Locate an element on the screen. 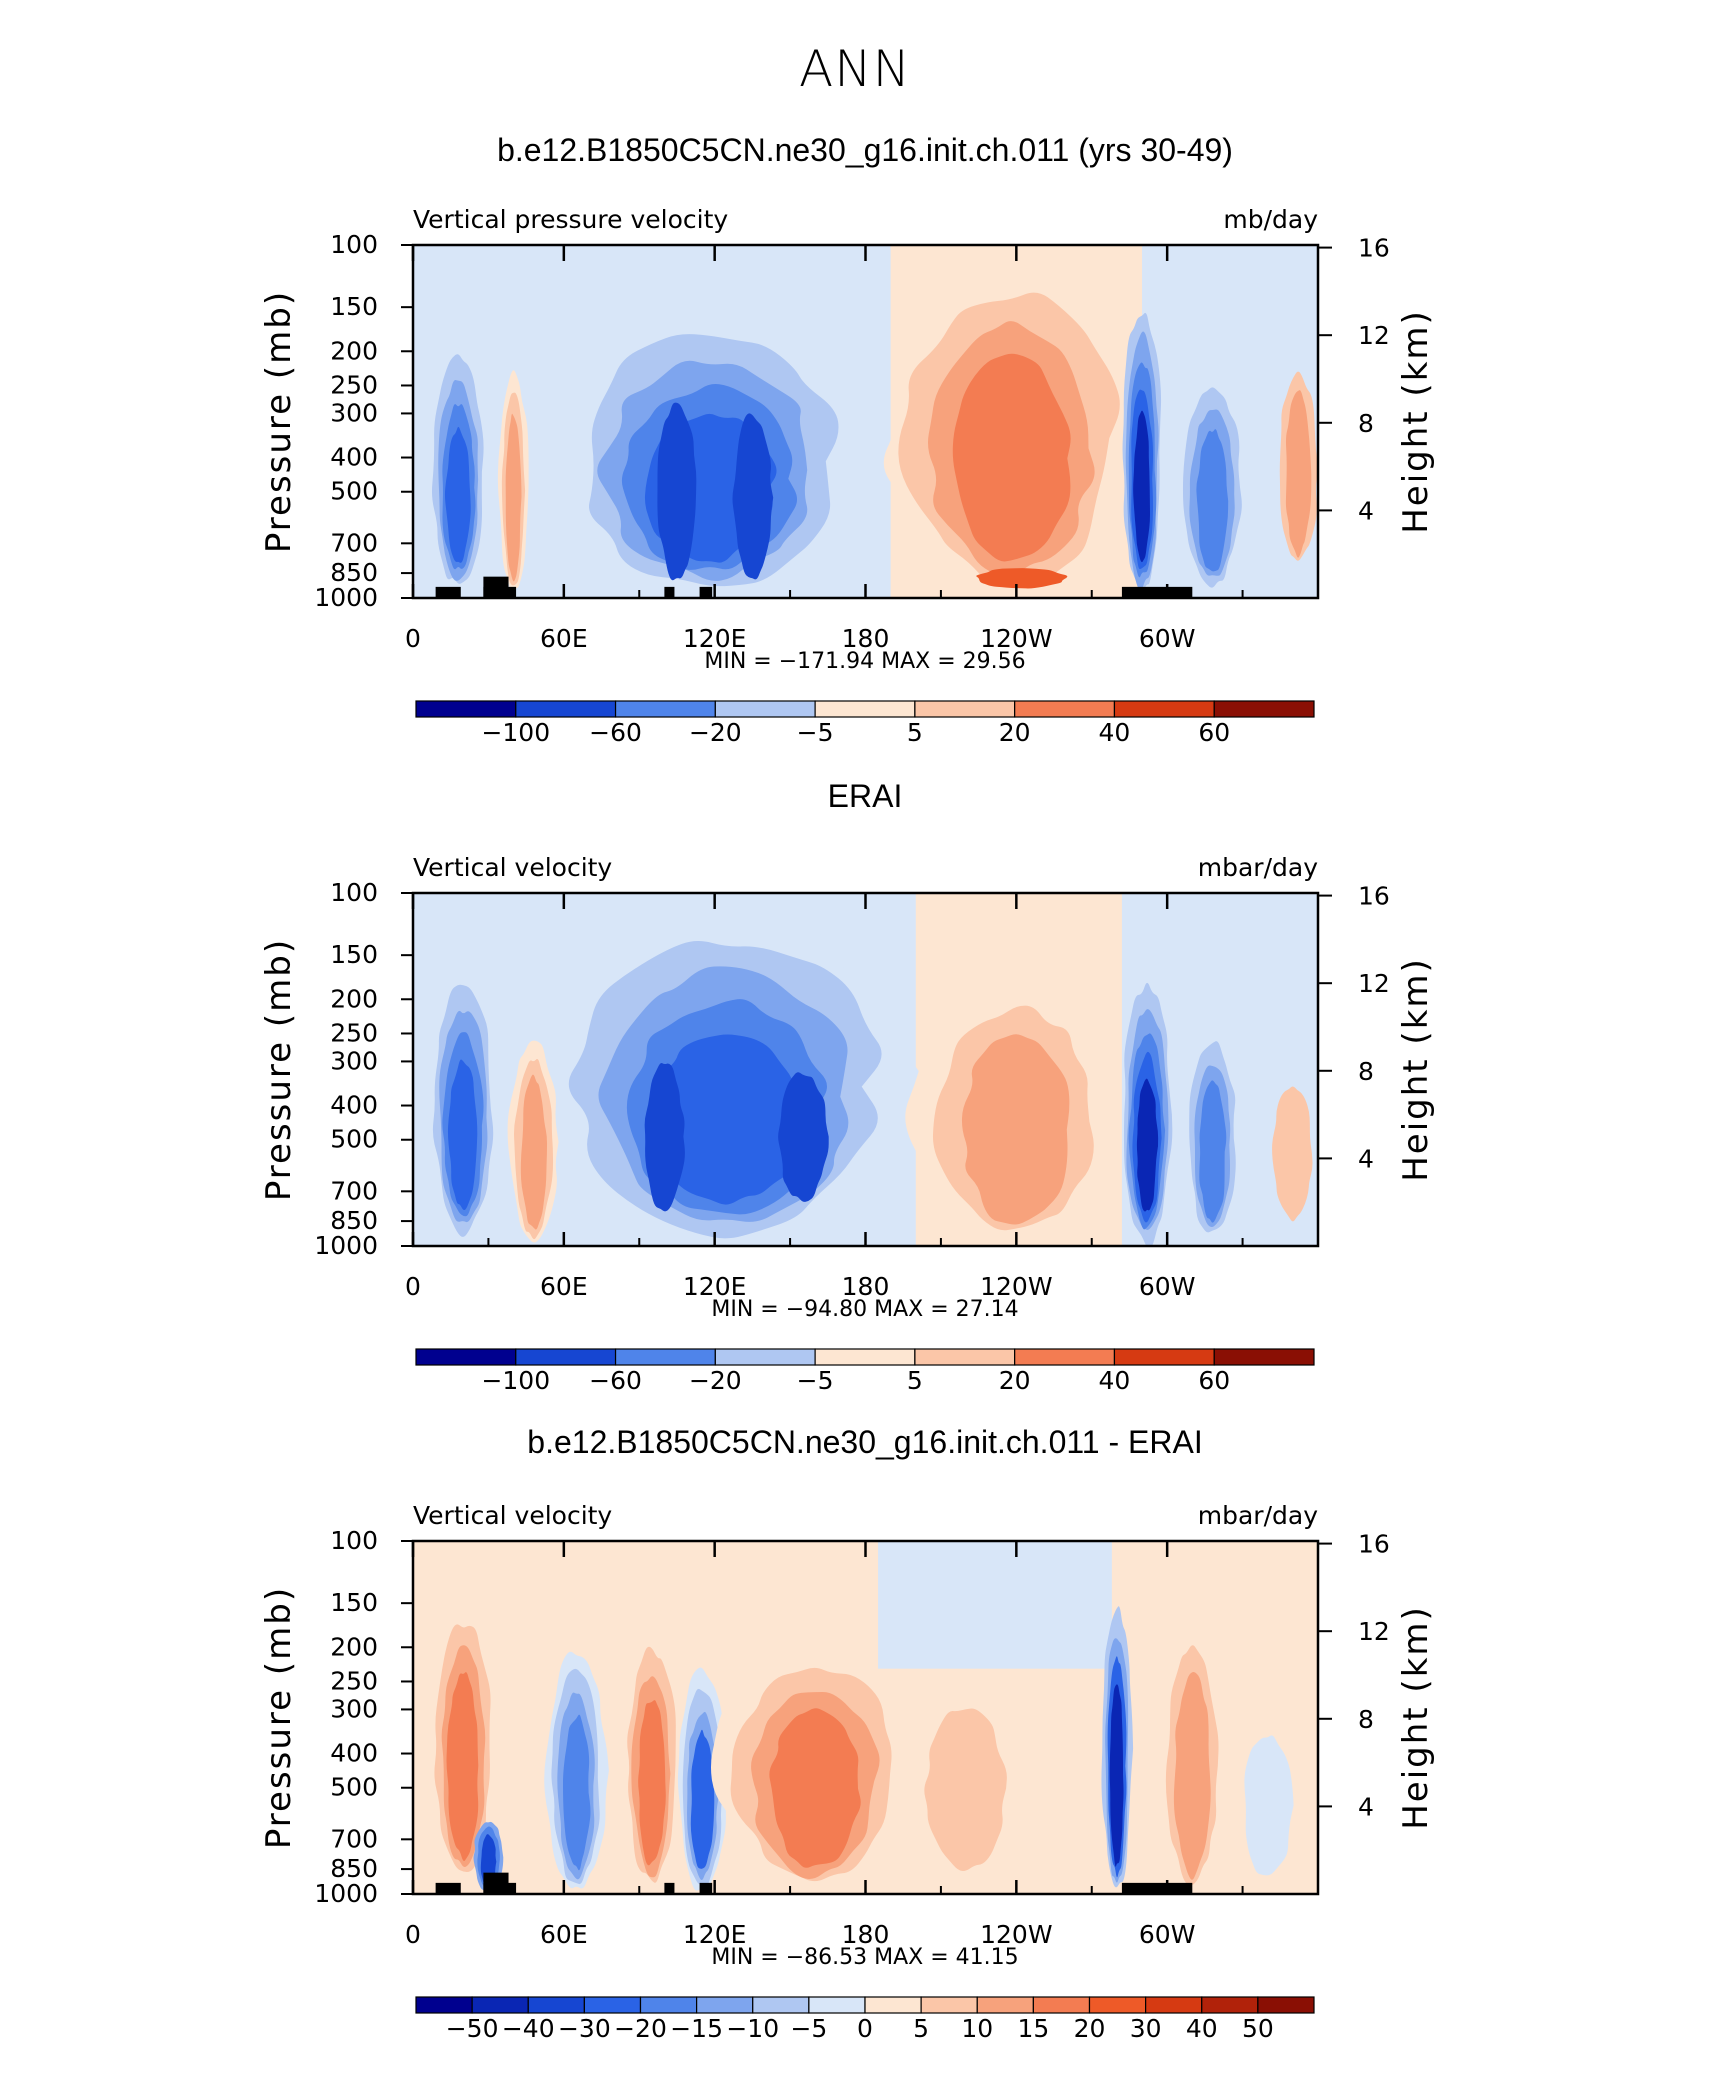 The width and height of the screenshot is (1710, 2074). variable-label: Vertical pressure velocity is located at coordinates (570, 219).